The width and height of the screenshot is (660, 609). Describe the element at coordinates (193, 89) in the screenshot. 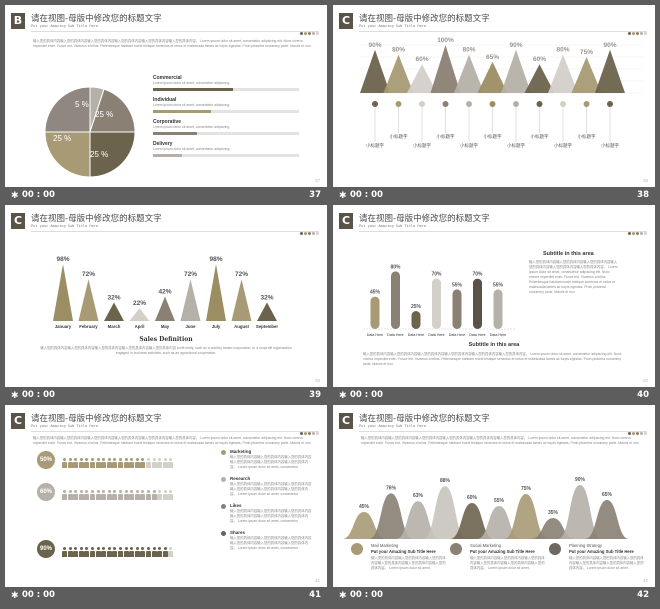

I see `progress-fill` at that location.